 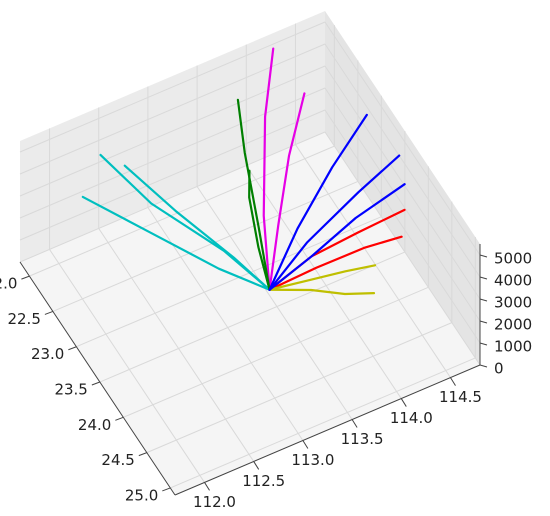 I want to click on z-tick-label: 1000, so click(x=513, y=347).